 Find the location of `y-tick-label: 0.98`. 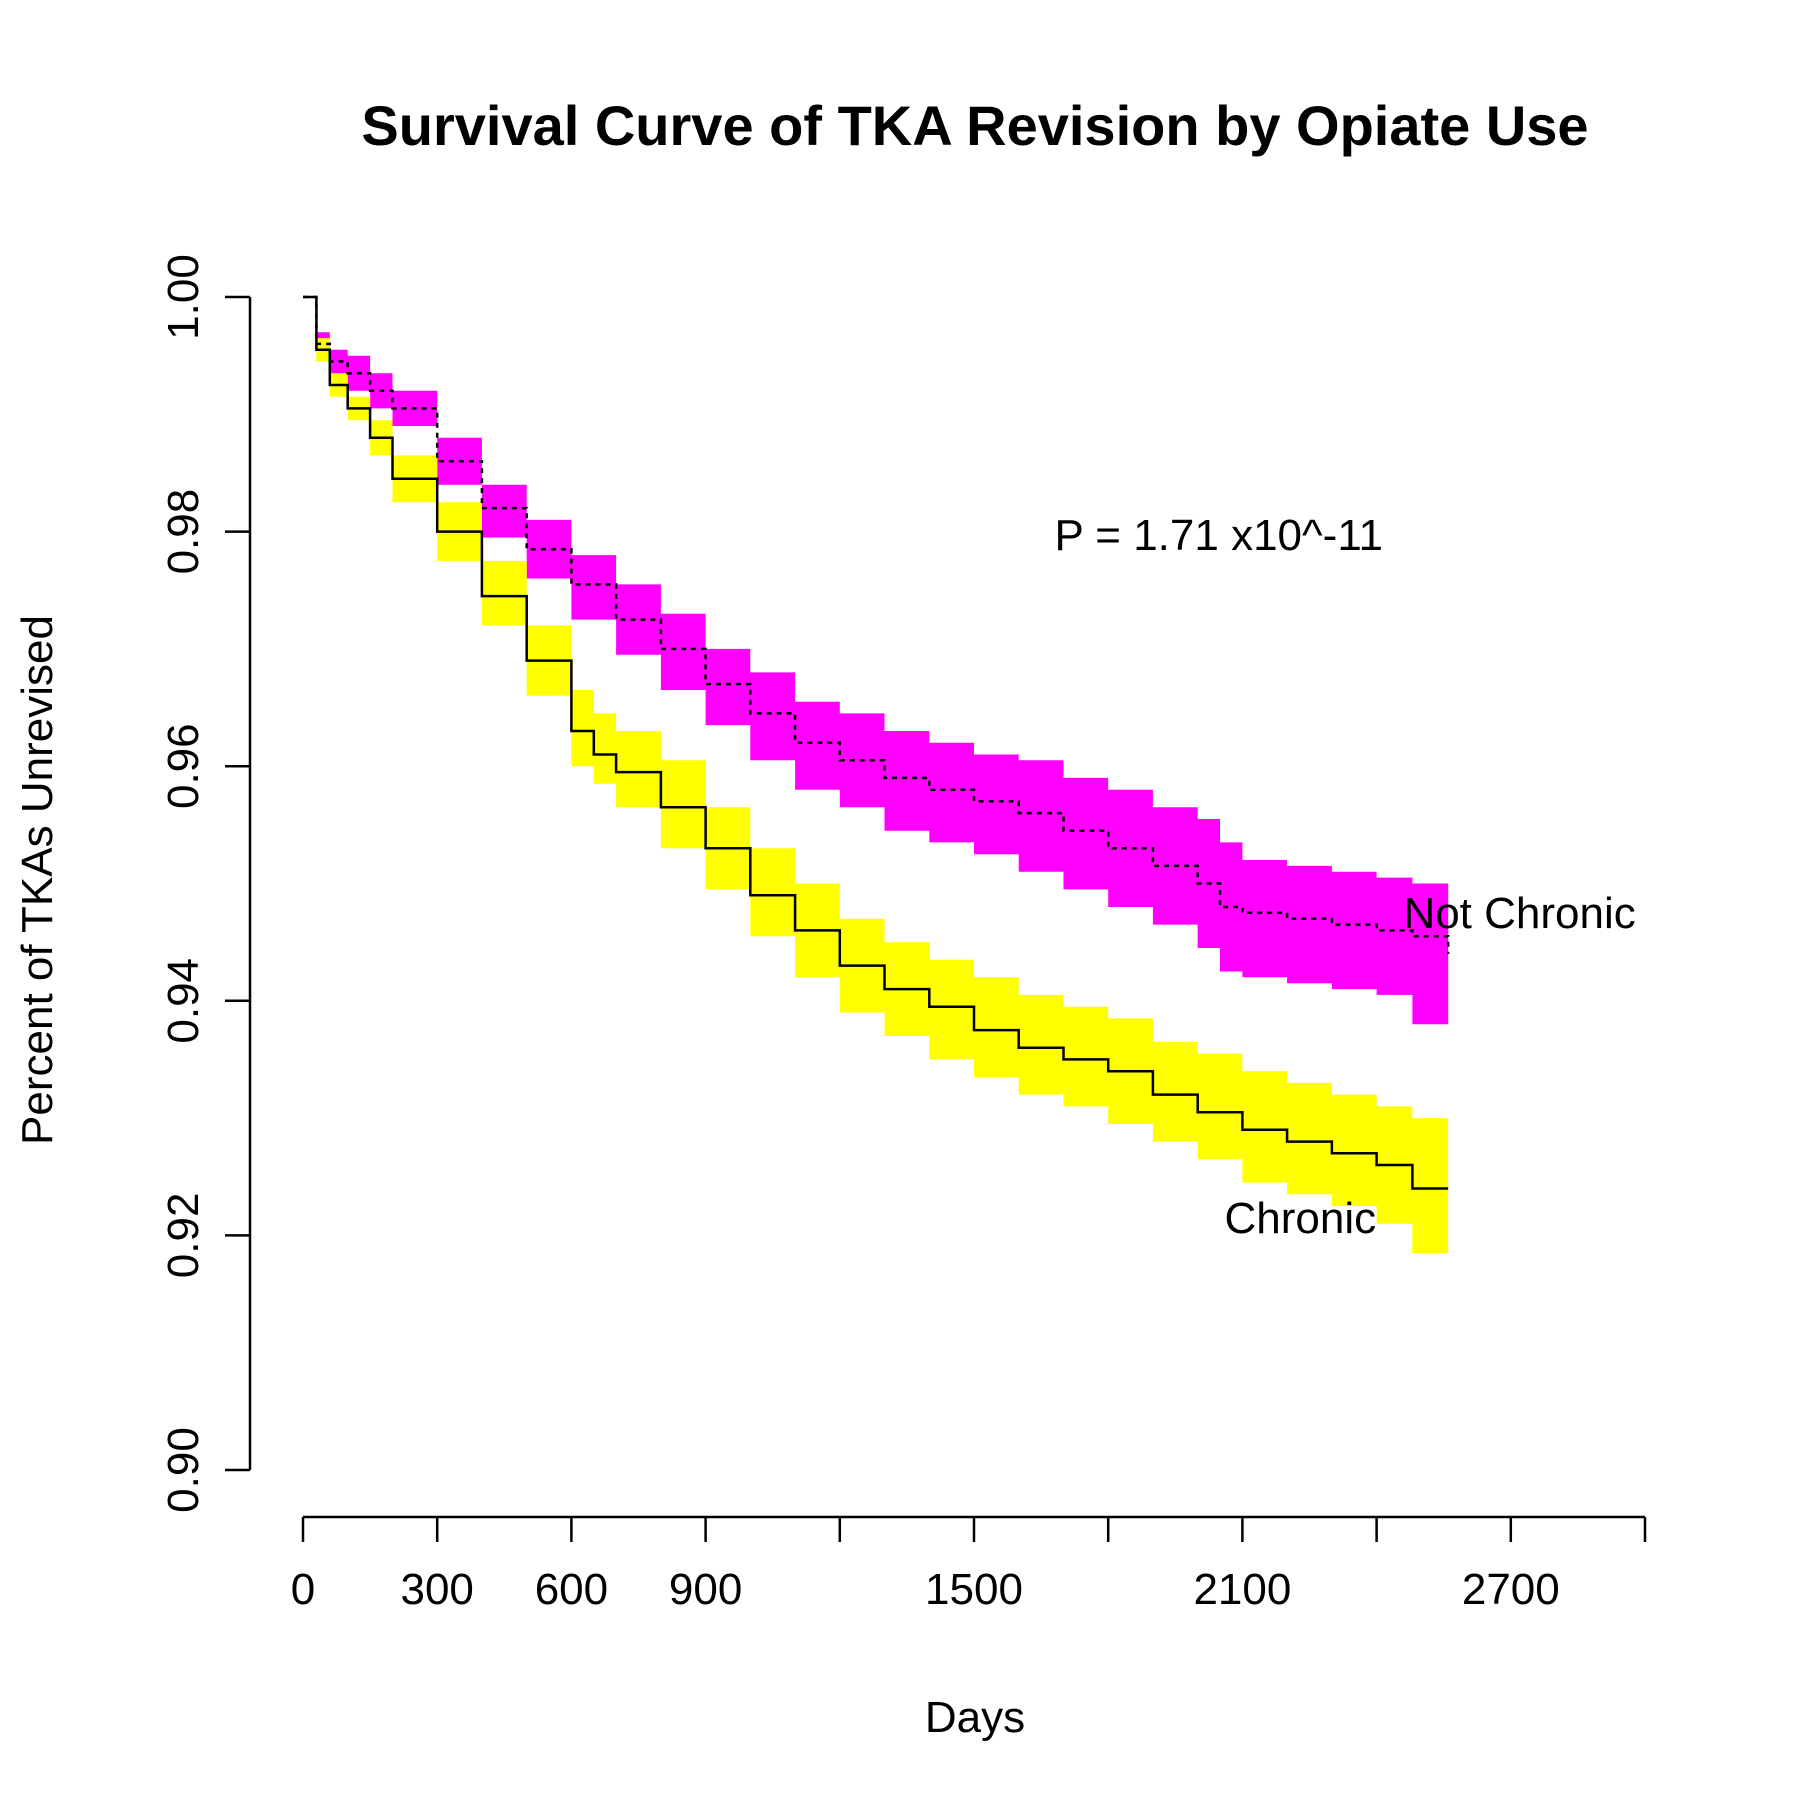

y-tick-label: 0.98 is located at coordinates (183, 532).